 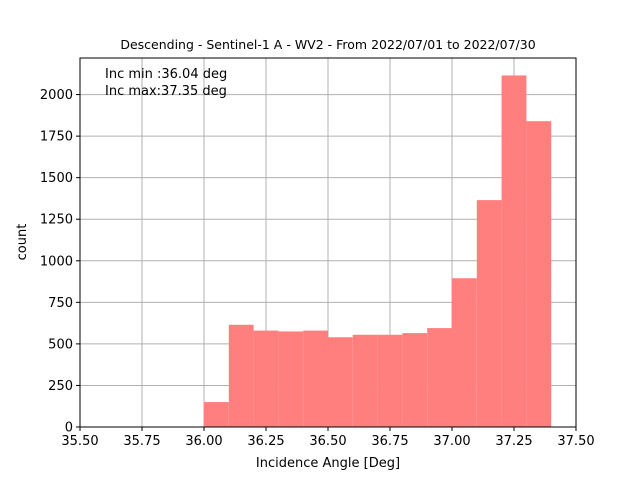 I want to click on y-tick-label: 0, so click(x=69, y=428).